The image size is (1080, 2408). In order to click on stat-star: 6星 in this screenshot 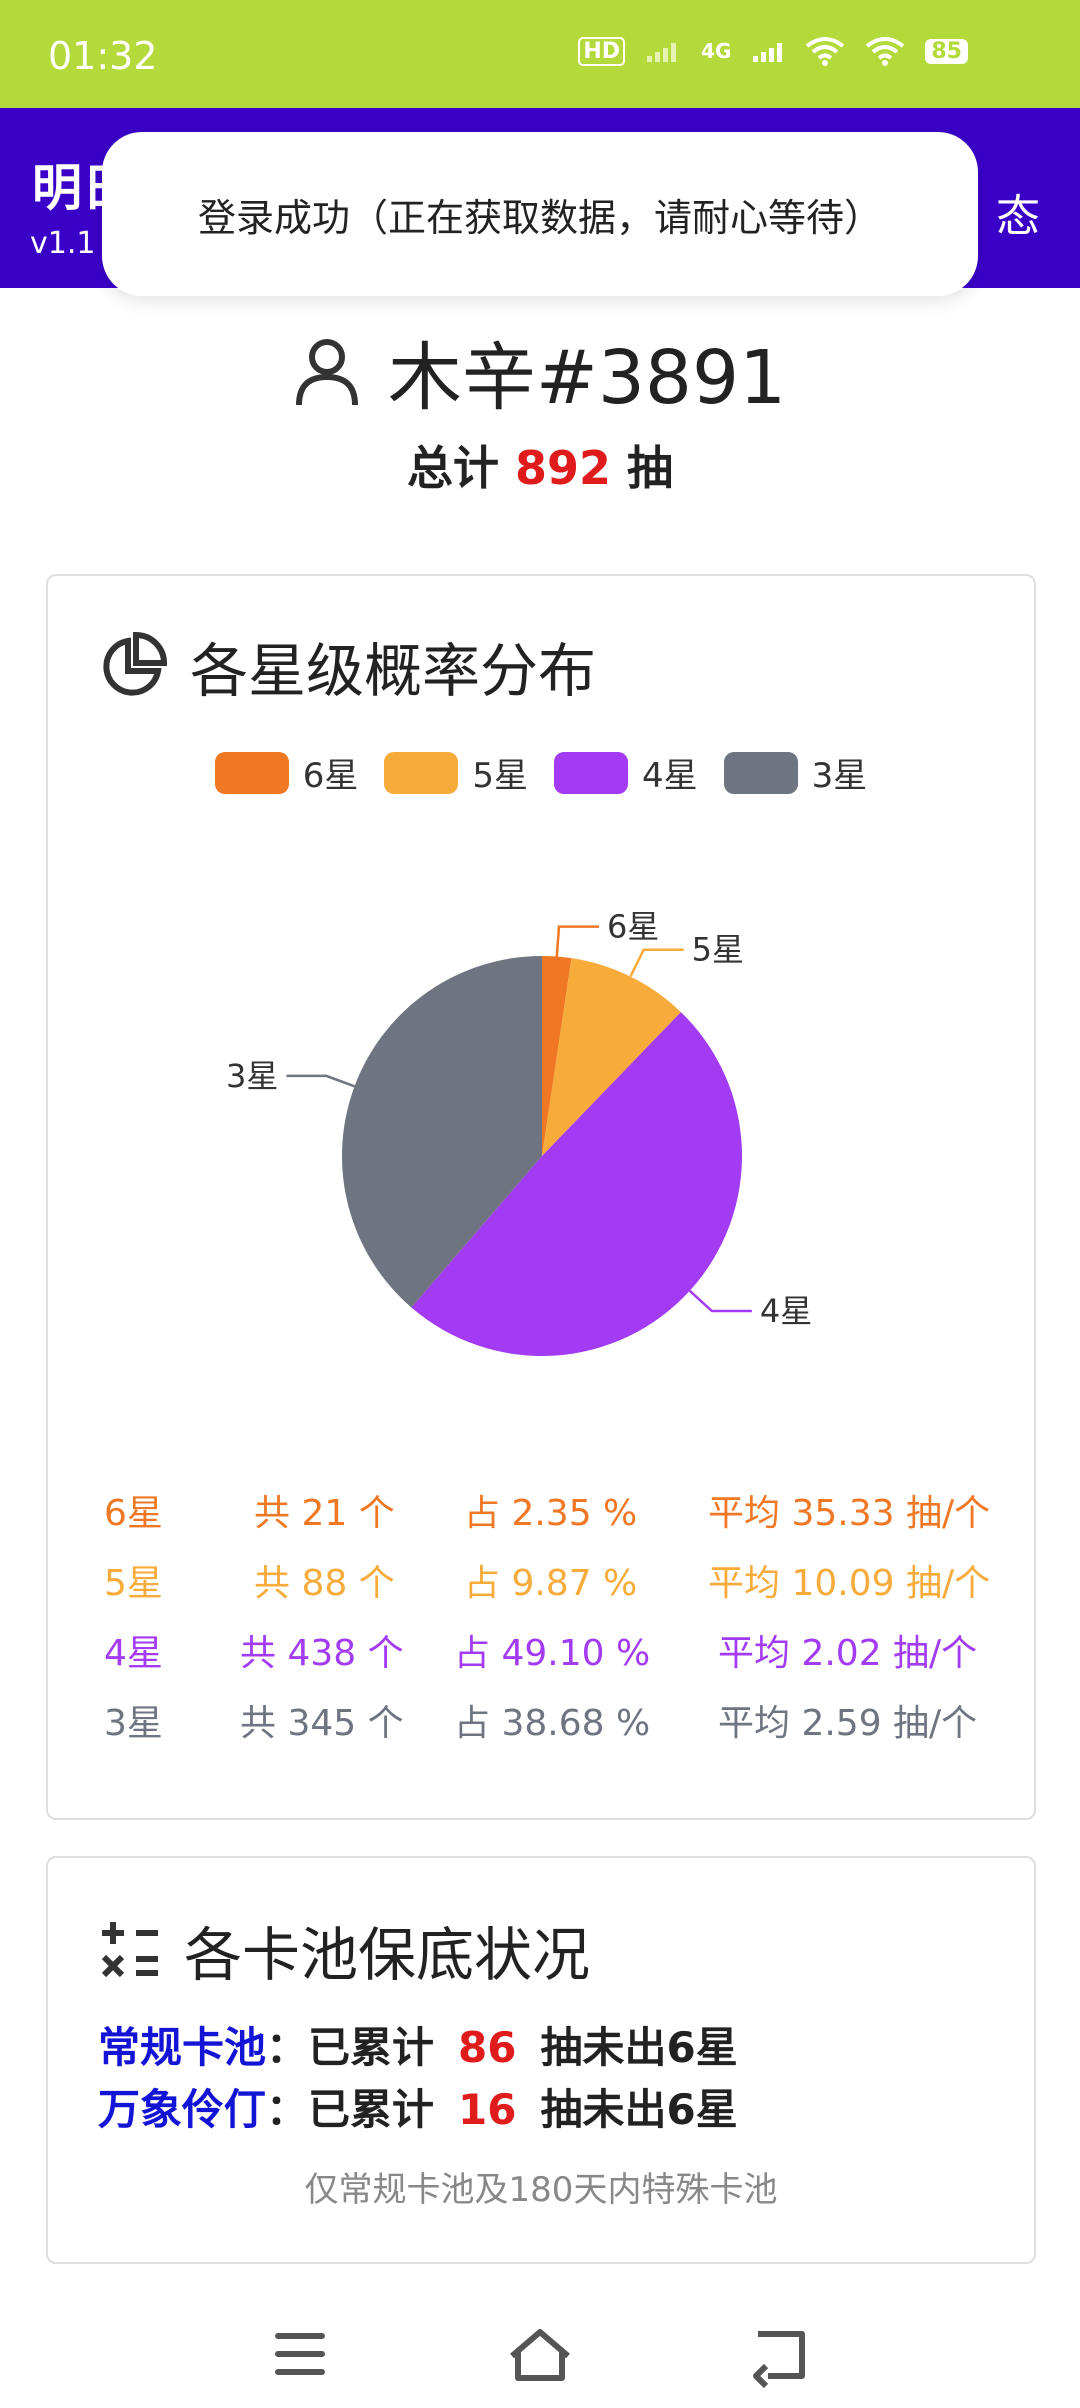, I will do `click(133, 1513)`.